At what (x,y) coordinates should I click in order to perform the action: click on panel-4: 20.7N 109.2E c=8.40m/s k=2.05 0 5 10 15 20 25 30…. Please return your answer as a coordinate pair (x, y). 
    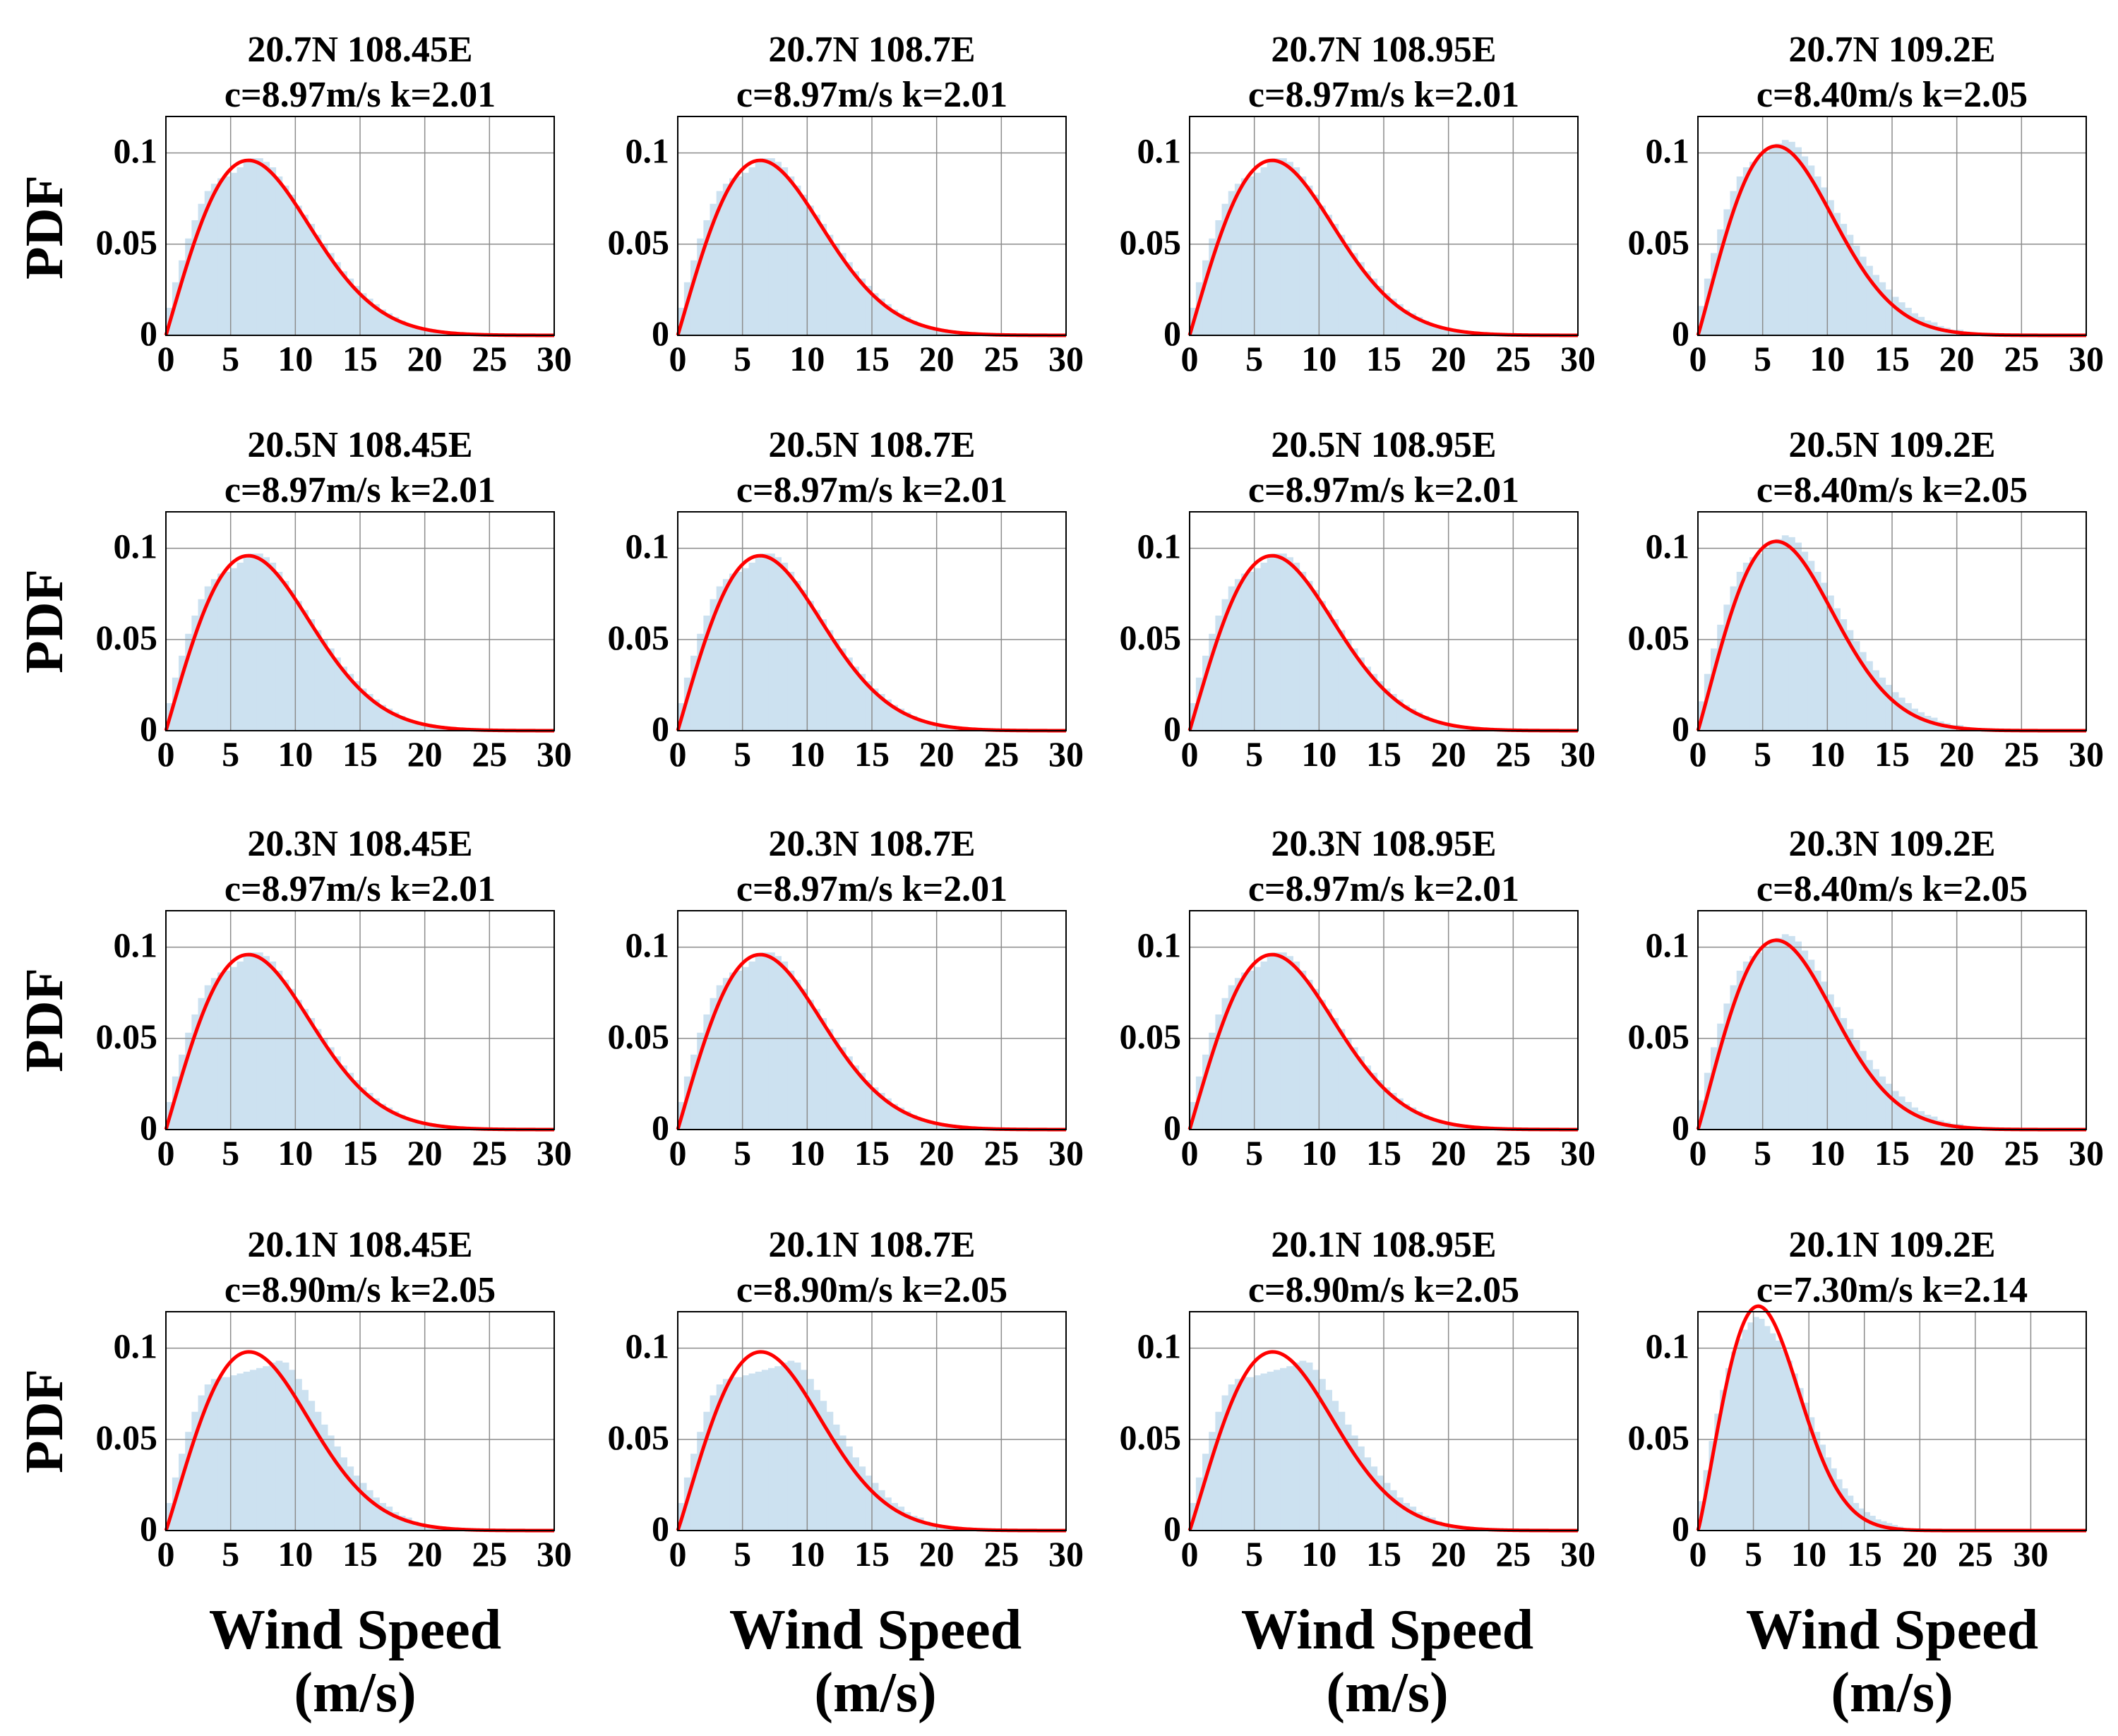
    Looking at the image, I should click on (1866, 204).